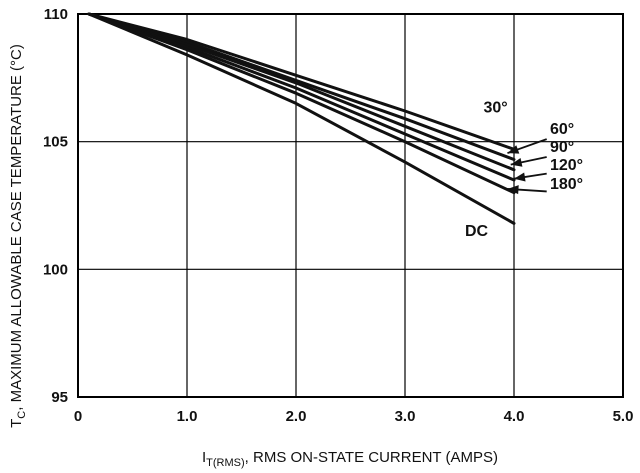 The height and width of the screenshot is (473, 640). Describe the element at coordinates (354, 416) in the screenshot. I see `x-tick-labels: 0 1.0 2.0 3.0 4.0 5.0` at that location.